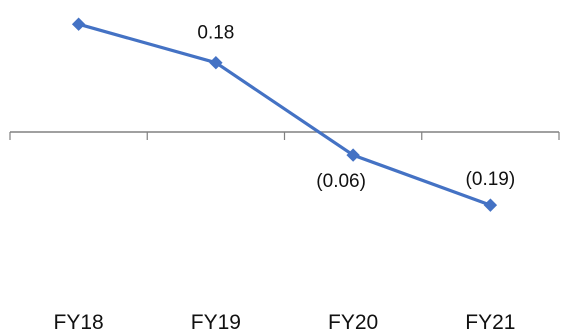 This screenshot has width=562, height=332. What do you see at coordinates (353, 321) in the screenshot?
I see `x-tick-label: FY20` at bounding box center [353, 321].